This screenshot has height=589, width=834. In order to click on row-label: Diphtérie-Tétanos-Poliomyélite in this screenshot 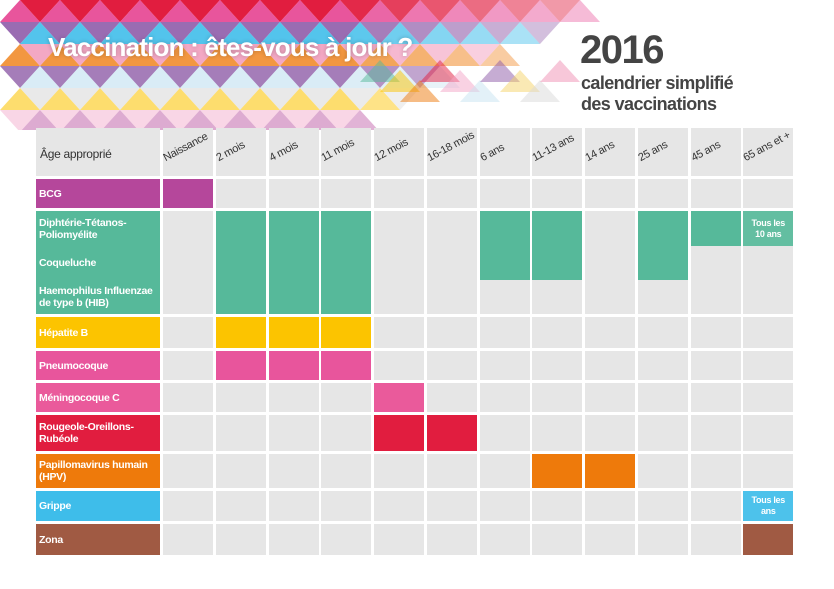, I will do `click(83, 228)`.